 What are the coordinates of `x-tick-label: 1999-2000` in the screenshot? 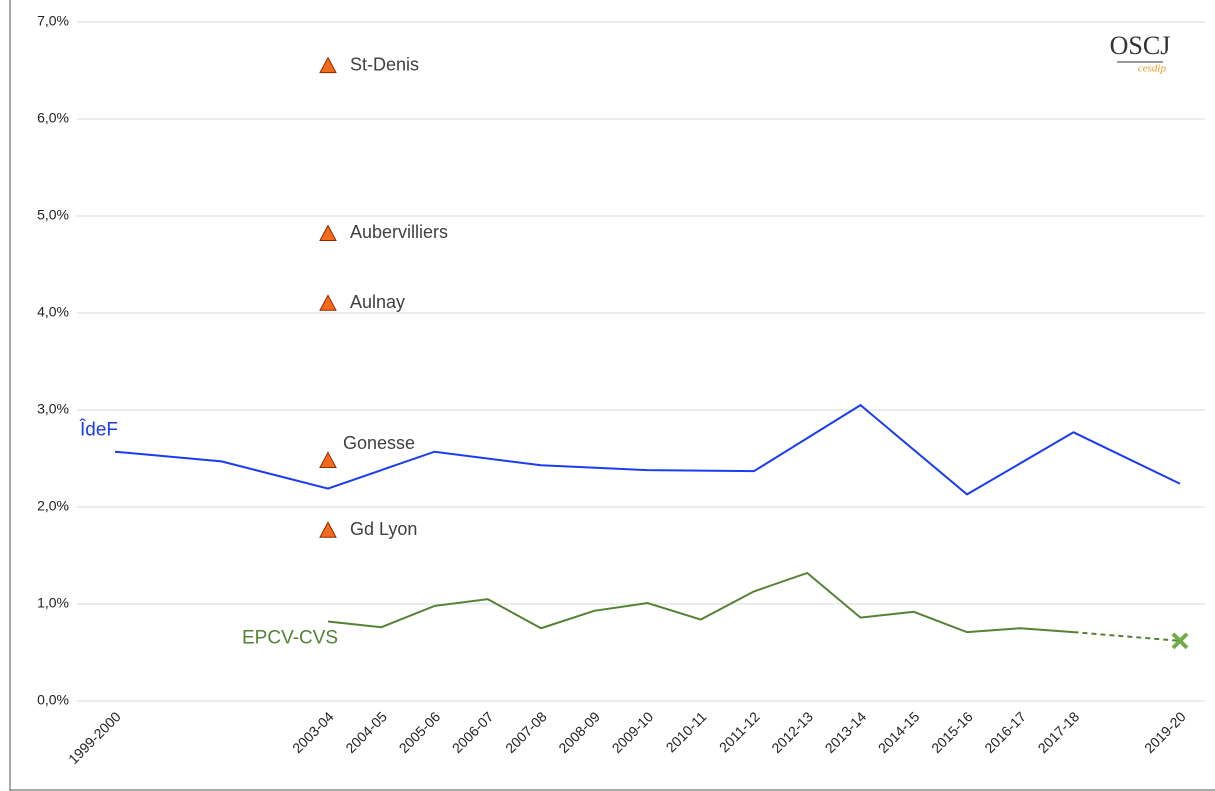 It's located at (94, 737).